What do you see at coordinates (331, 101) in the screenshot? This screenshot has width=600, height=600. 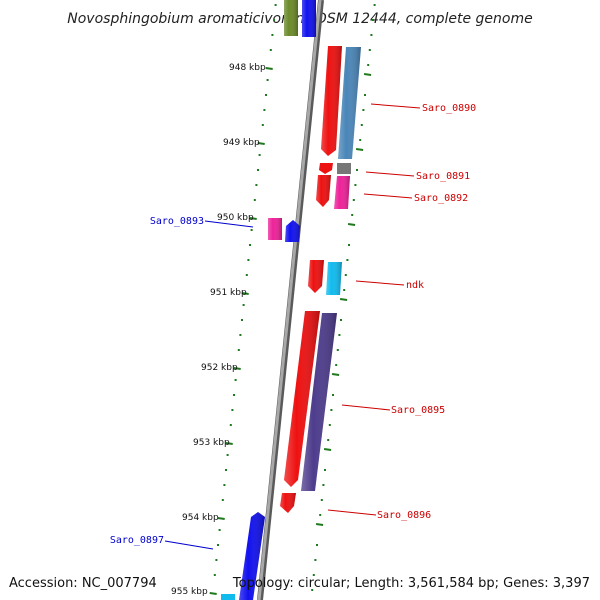 I see `gene-saro-0890-red-shade` at bounding box center [331, 101].